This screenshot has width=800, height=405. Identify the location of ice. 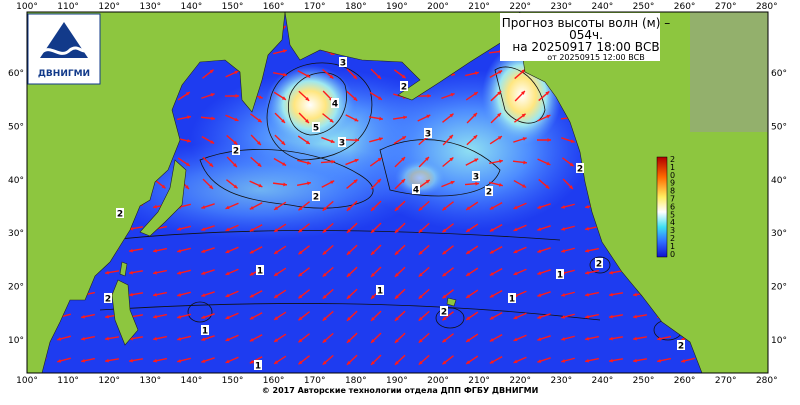
(729, 72).